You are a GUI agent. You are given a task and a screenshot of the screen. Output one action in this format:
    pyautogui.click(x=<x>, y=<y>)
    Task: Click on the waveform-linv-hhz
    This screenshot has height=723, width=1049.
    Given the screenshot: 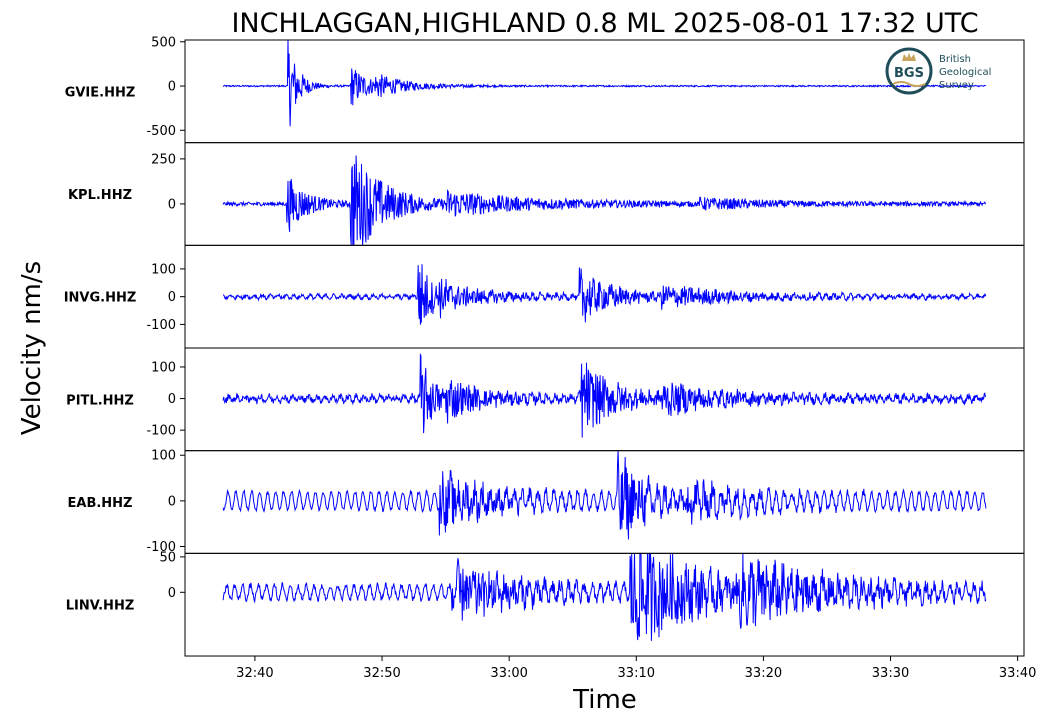 What is the action you would take?
    pyautogui.click(x=604, y=596)
    